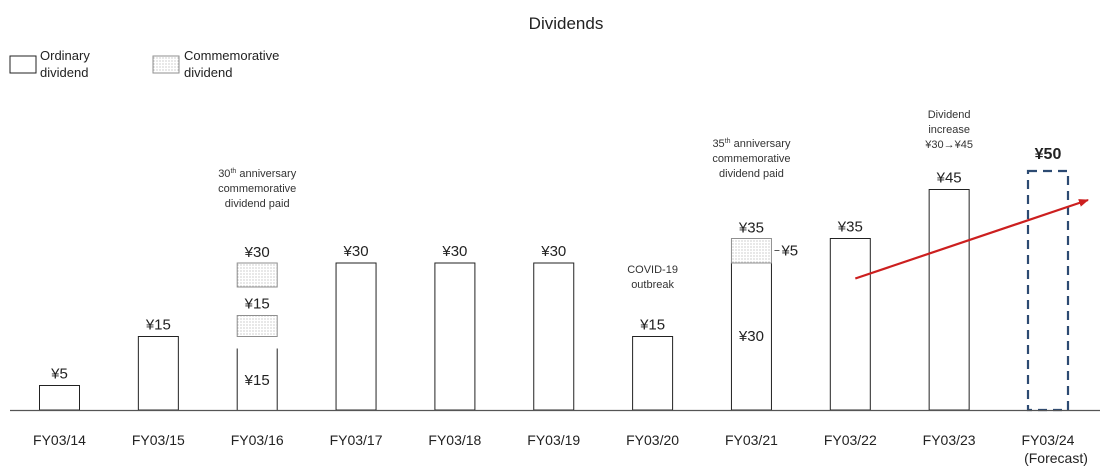  Describe the element at coordinates (356, 440) in the screenshot. I see `x-tick-fy0317: FY03/17` at that location.